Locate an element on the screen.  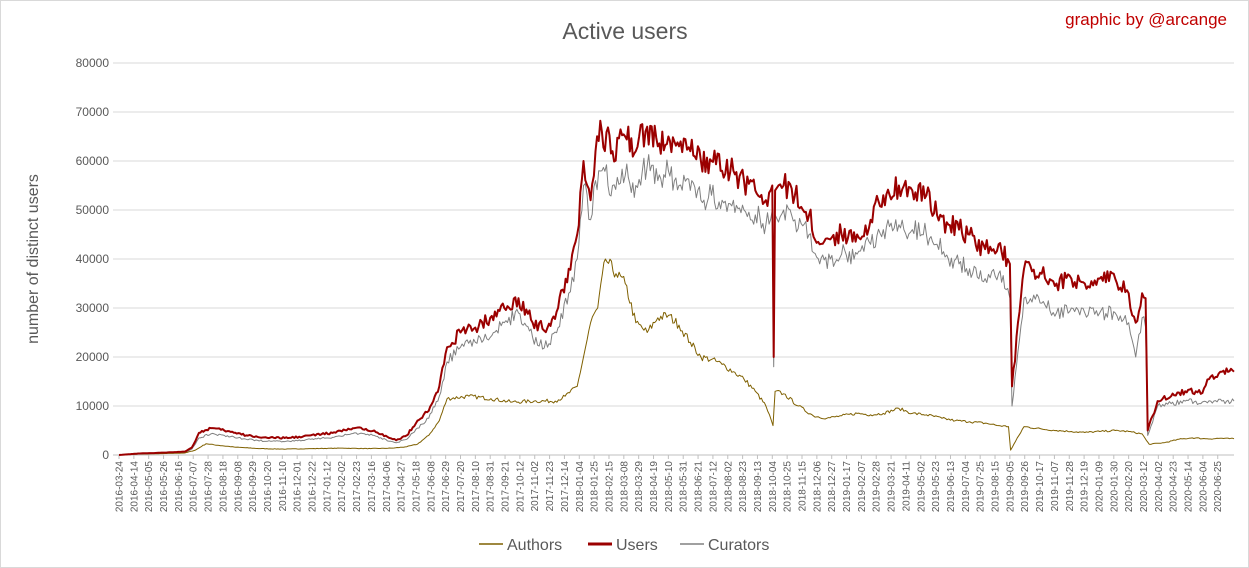
x-tick-label: 2018-12-27 is located at coordinates (832, 487).